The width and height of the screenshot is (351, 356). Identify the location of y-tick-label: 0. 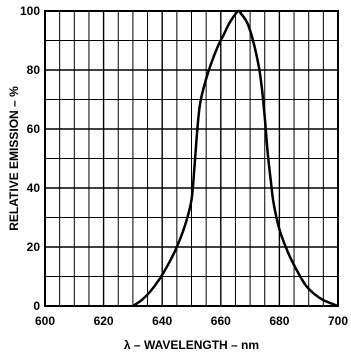
(36, 306).